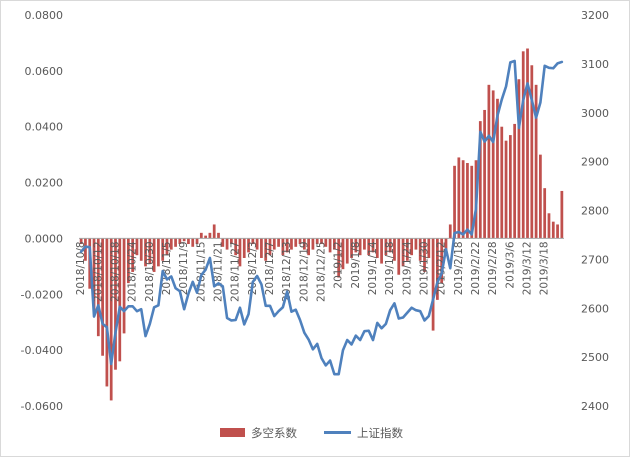 This screenshot has width=630, height=462. What do you see at coordinates (184, 268) in the screenshot?
I see `x-tick-label: 2018/11/9` at bounding box center [184, 268].